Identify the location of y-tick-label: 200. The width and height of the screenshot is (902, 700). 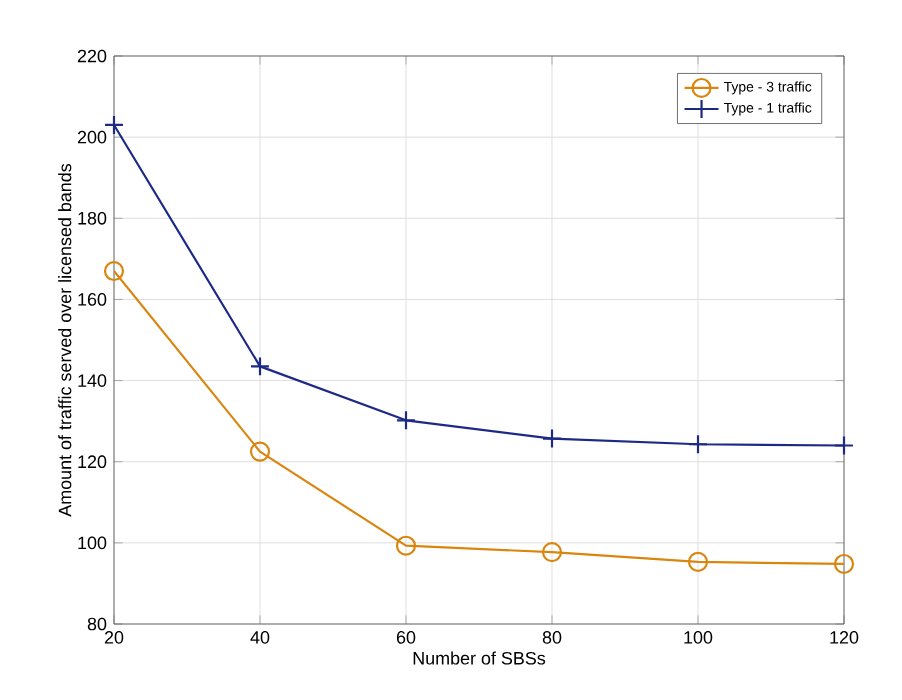
(92, 137).